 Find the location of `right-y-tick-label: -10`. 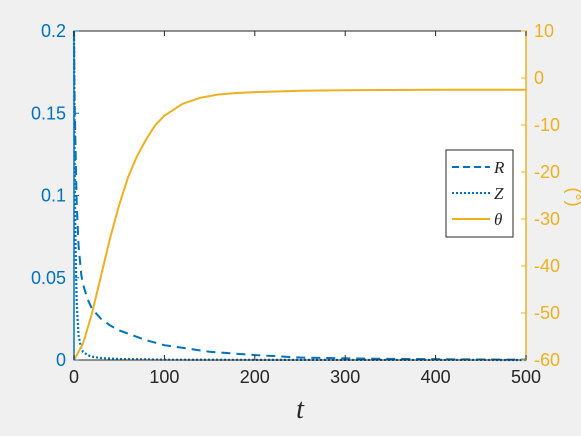

right-y-tick-label: -10 is located at coordinates (547, 125).